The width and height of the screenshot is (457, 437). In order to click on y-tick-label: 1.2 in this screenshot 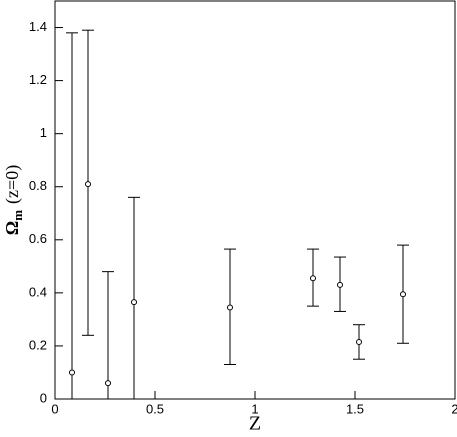, I will do `click(38, 79)`.